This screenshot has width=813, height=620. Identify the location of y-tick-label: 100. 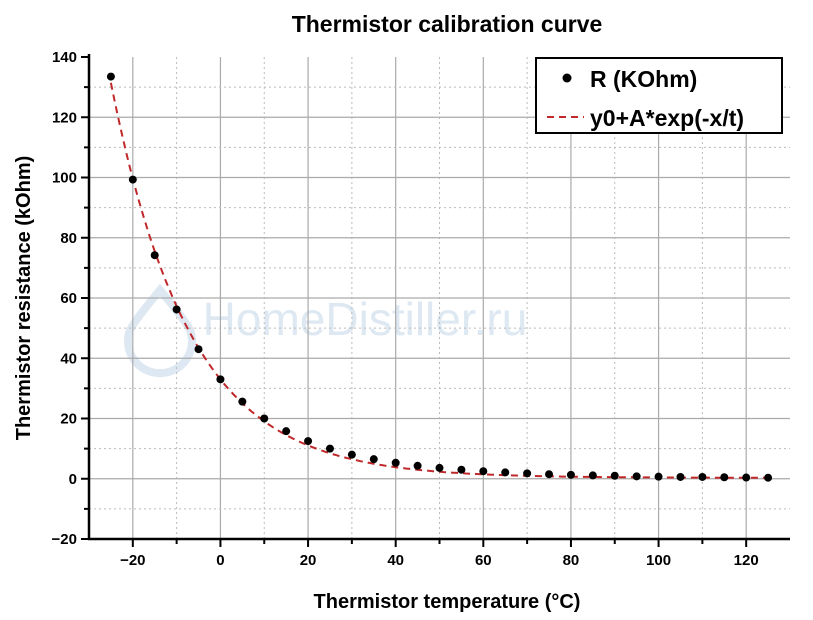
(64, 178).